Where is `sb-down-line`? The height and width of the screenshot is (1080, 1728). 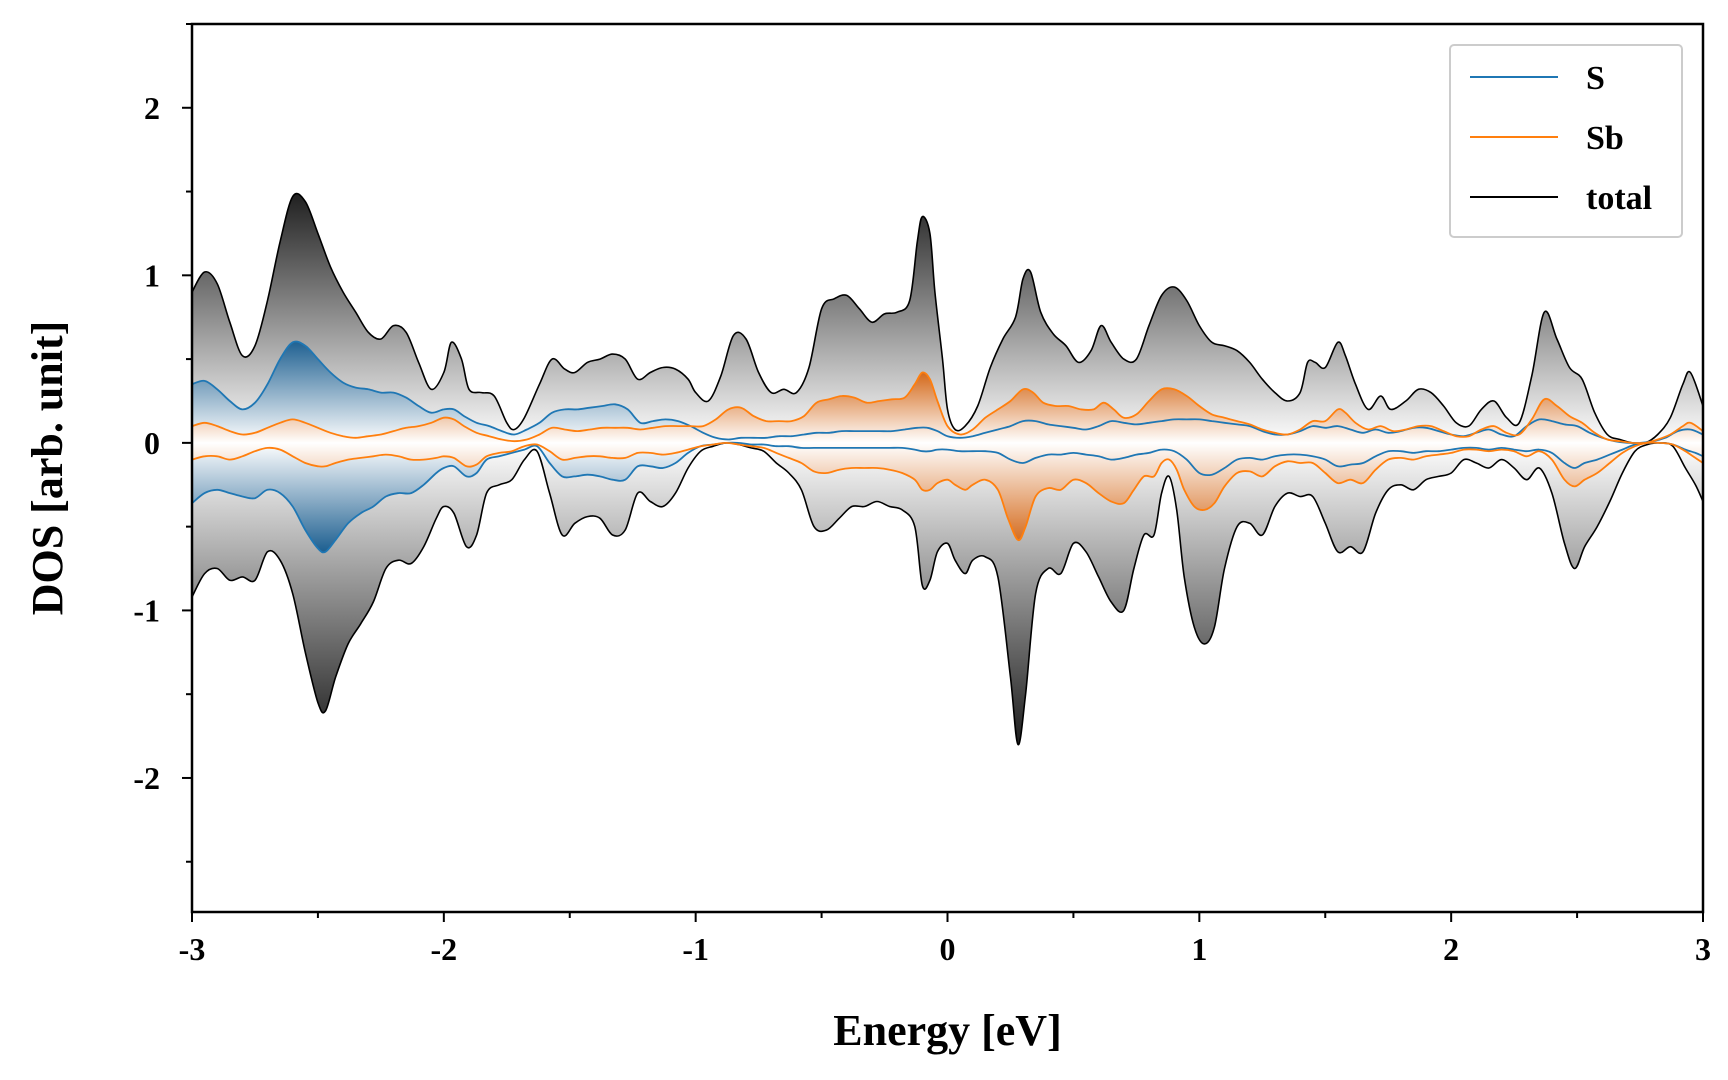
sb-down-line is located at coordinates (947, 491).